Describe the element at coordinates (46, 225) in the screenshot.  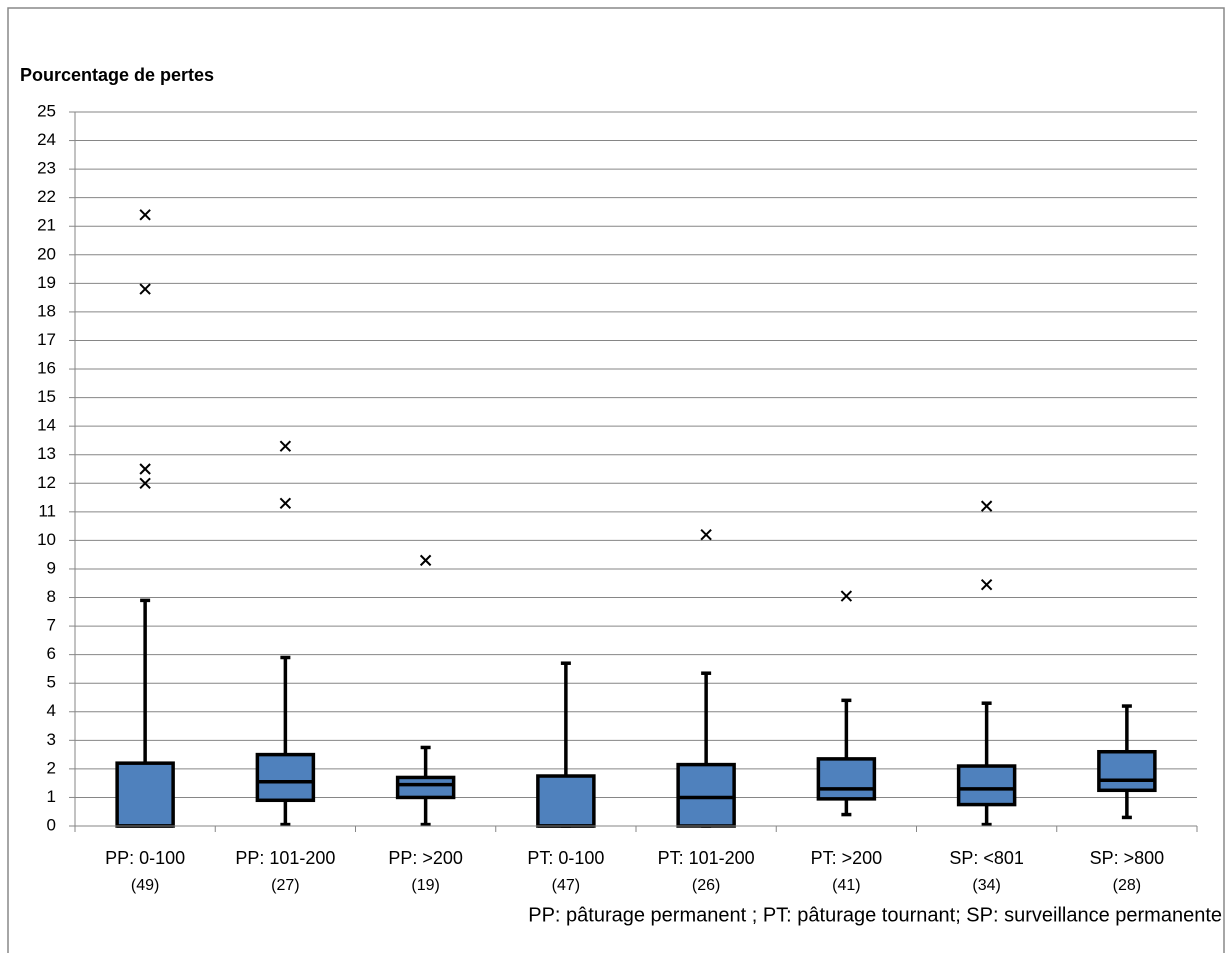
I see `y-tick-label: 21` at that location.